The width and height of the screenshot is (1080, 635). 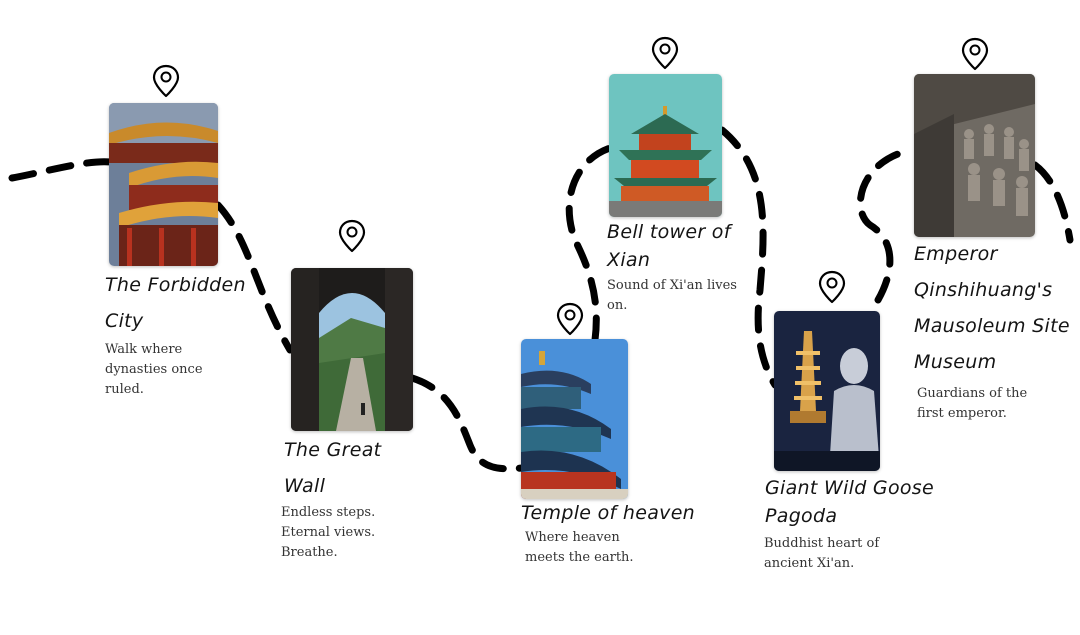 What do you see at coordinates (849, 502) in the screenshot?
I see `stop-title: Giant Wild Goose Pagoda` at bounding box center [849, 502].